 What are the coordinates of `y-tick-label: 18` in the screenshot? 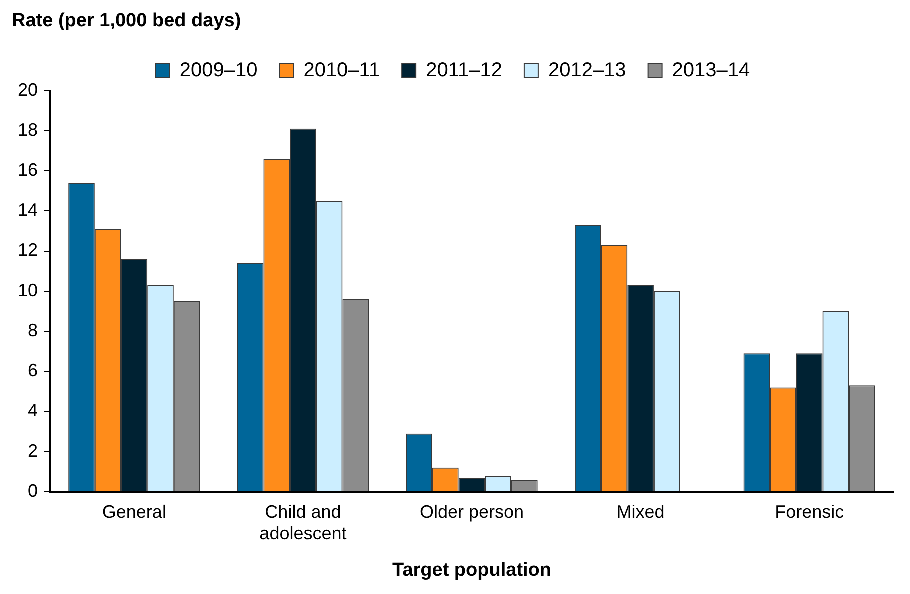 It's located at (28, 130).